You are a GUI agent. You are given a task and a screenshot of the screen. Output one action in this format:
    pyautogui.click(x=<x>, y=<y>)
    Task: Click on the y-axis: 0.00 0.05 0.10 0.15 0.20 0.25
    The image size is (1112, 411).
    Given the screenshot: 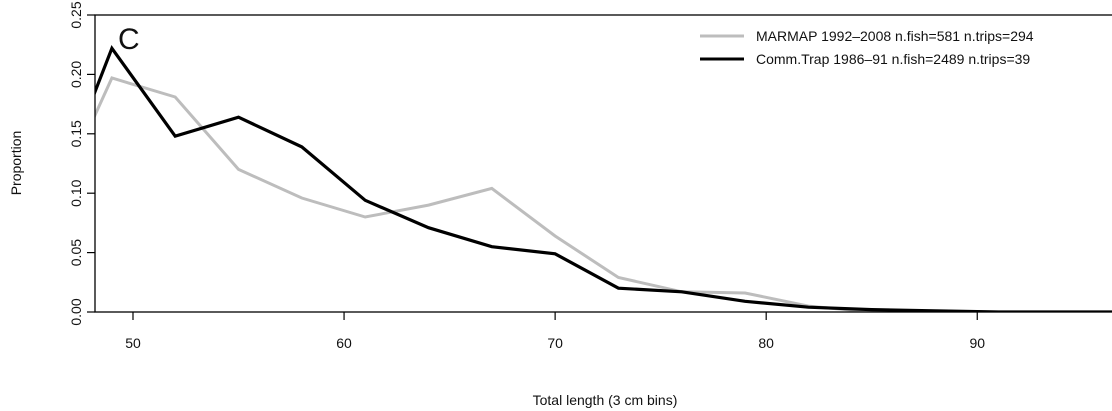 What is the action you would take?
    pyautogui.click(x=81, y=163)
    